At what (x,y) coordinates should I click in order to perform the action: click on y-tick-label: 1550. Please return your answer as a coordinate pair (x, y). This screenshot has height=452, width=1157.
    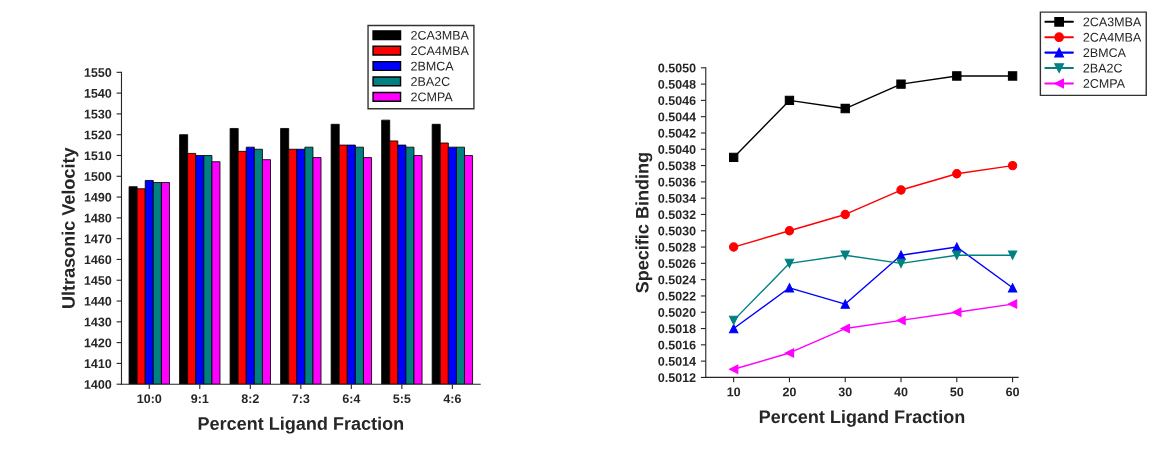
    Looking at the image, I should click on (98, 72).